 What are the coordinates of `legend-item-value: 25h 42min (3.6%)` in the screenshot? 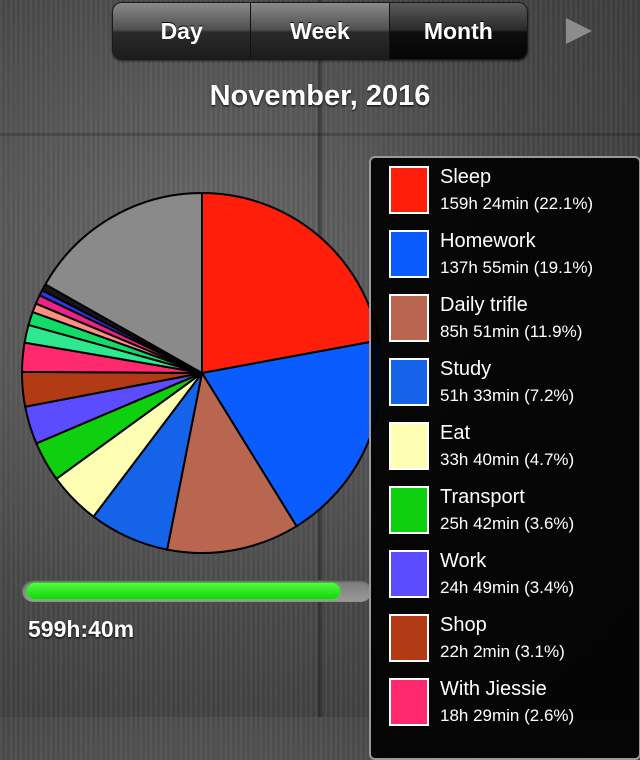 It's located at (507, 523).